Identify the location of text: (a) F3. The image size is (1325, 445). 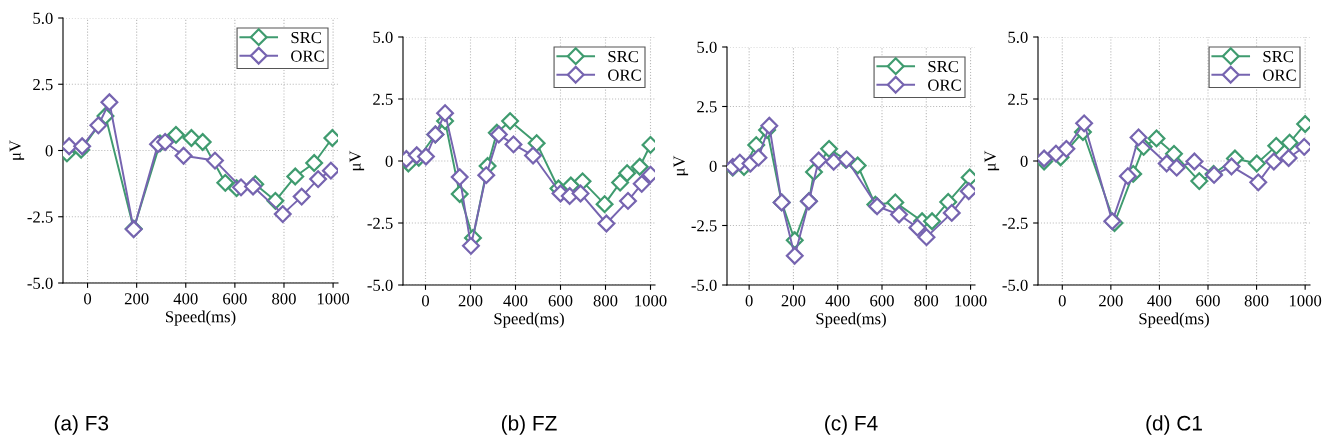
(81, 425).